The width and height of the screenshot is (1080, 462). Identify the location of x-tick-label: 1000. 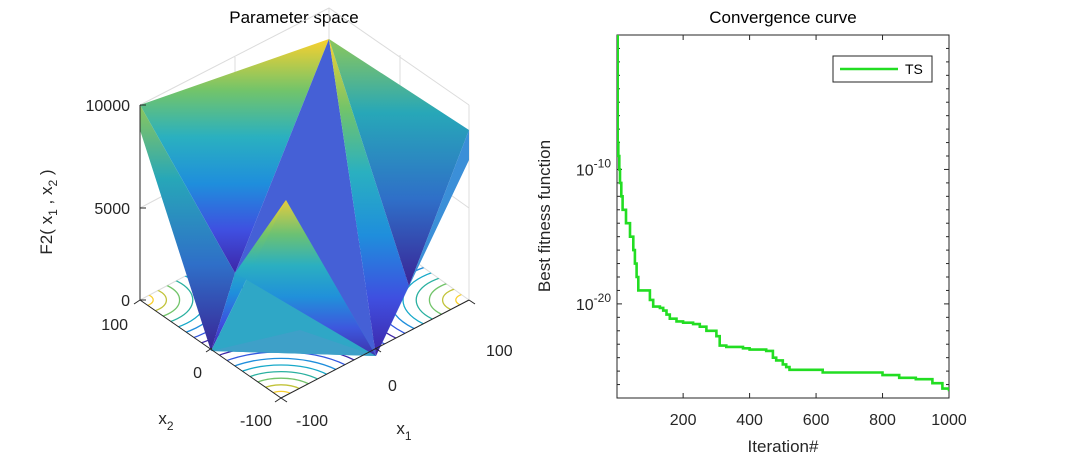
(949, 420).